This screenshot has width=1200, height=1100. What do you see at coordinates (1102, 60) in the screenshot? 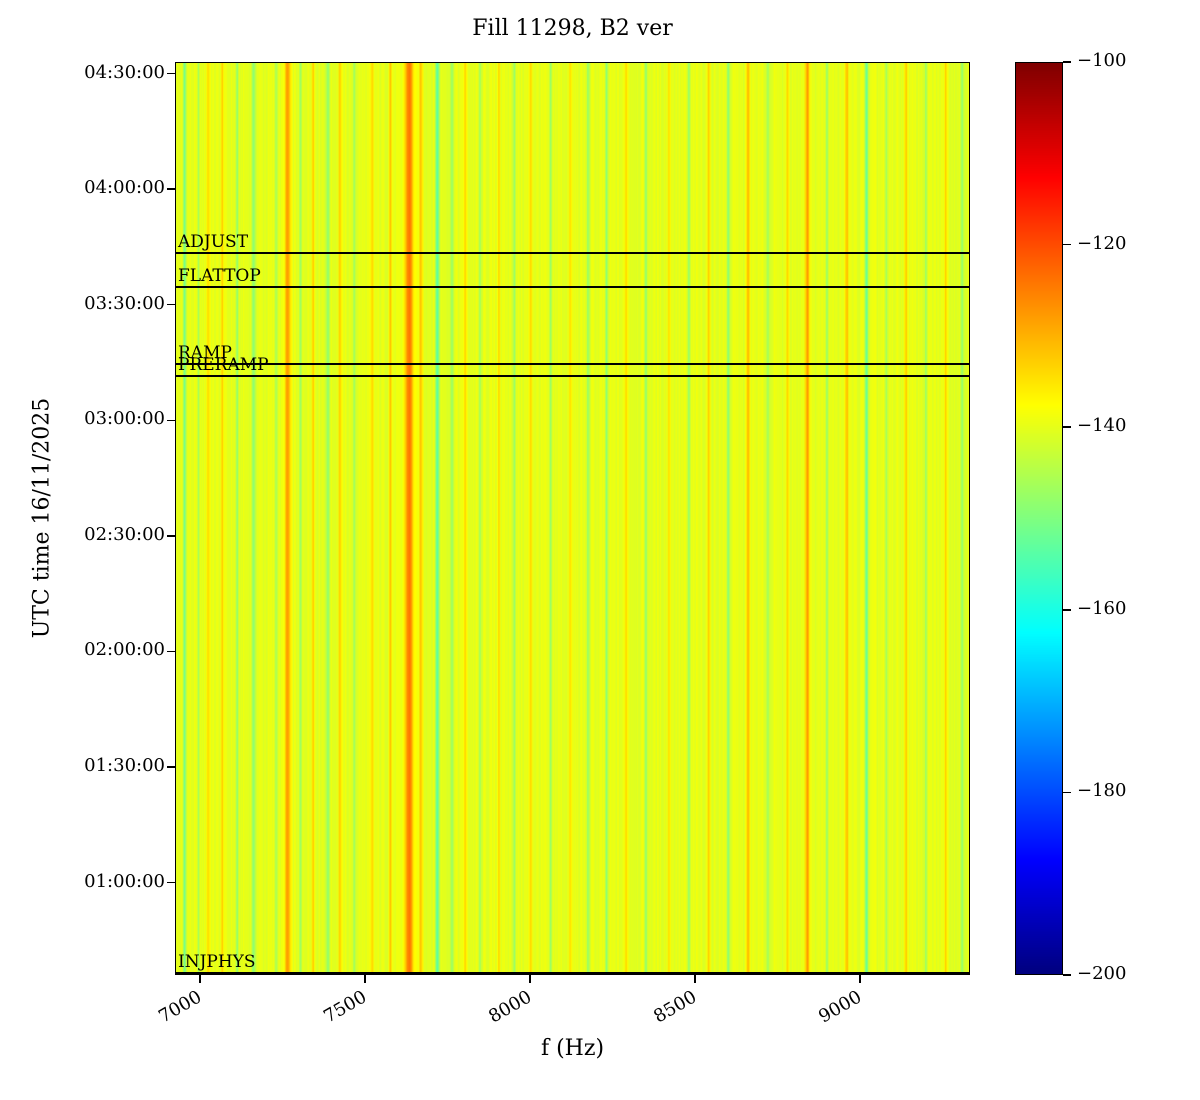
I see `colorbar-tick-label: −100` at bounding box center [1102, 60].